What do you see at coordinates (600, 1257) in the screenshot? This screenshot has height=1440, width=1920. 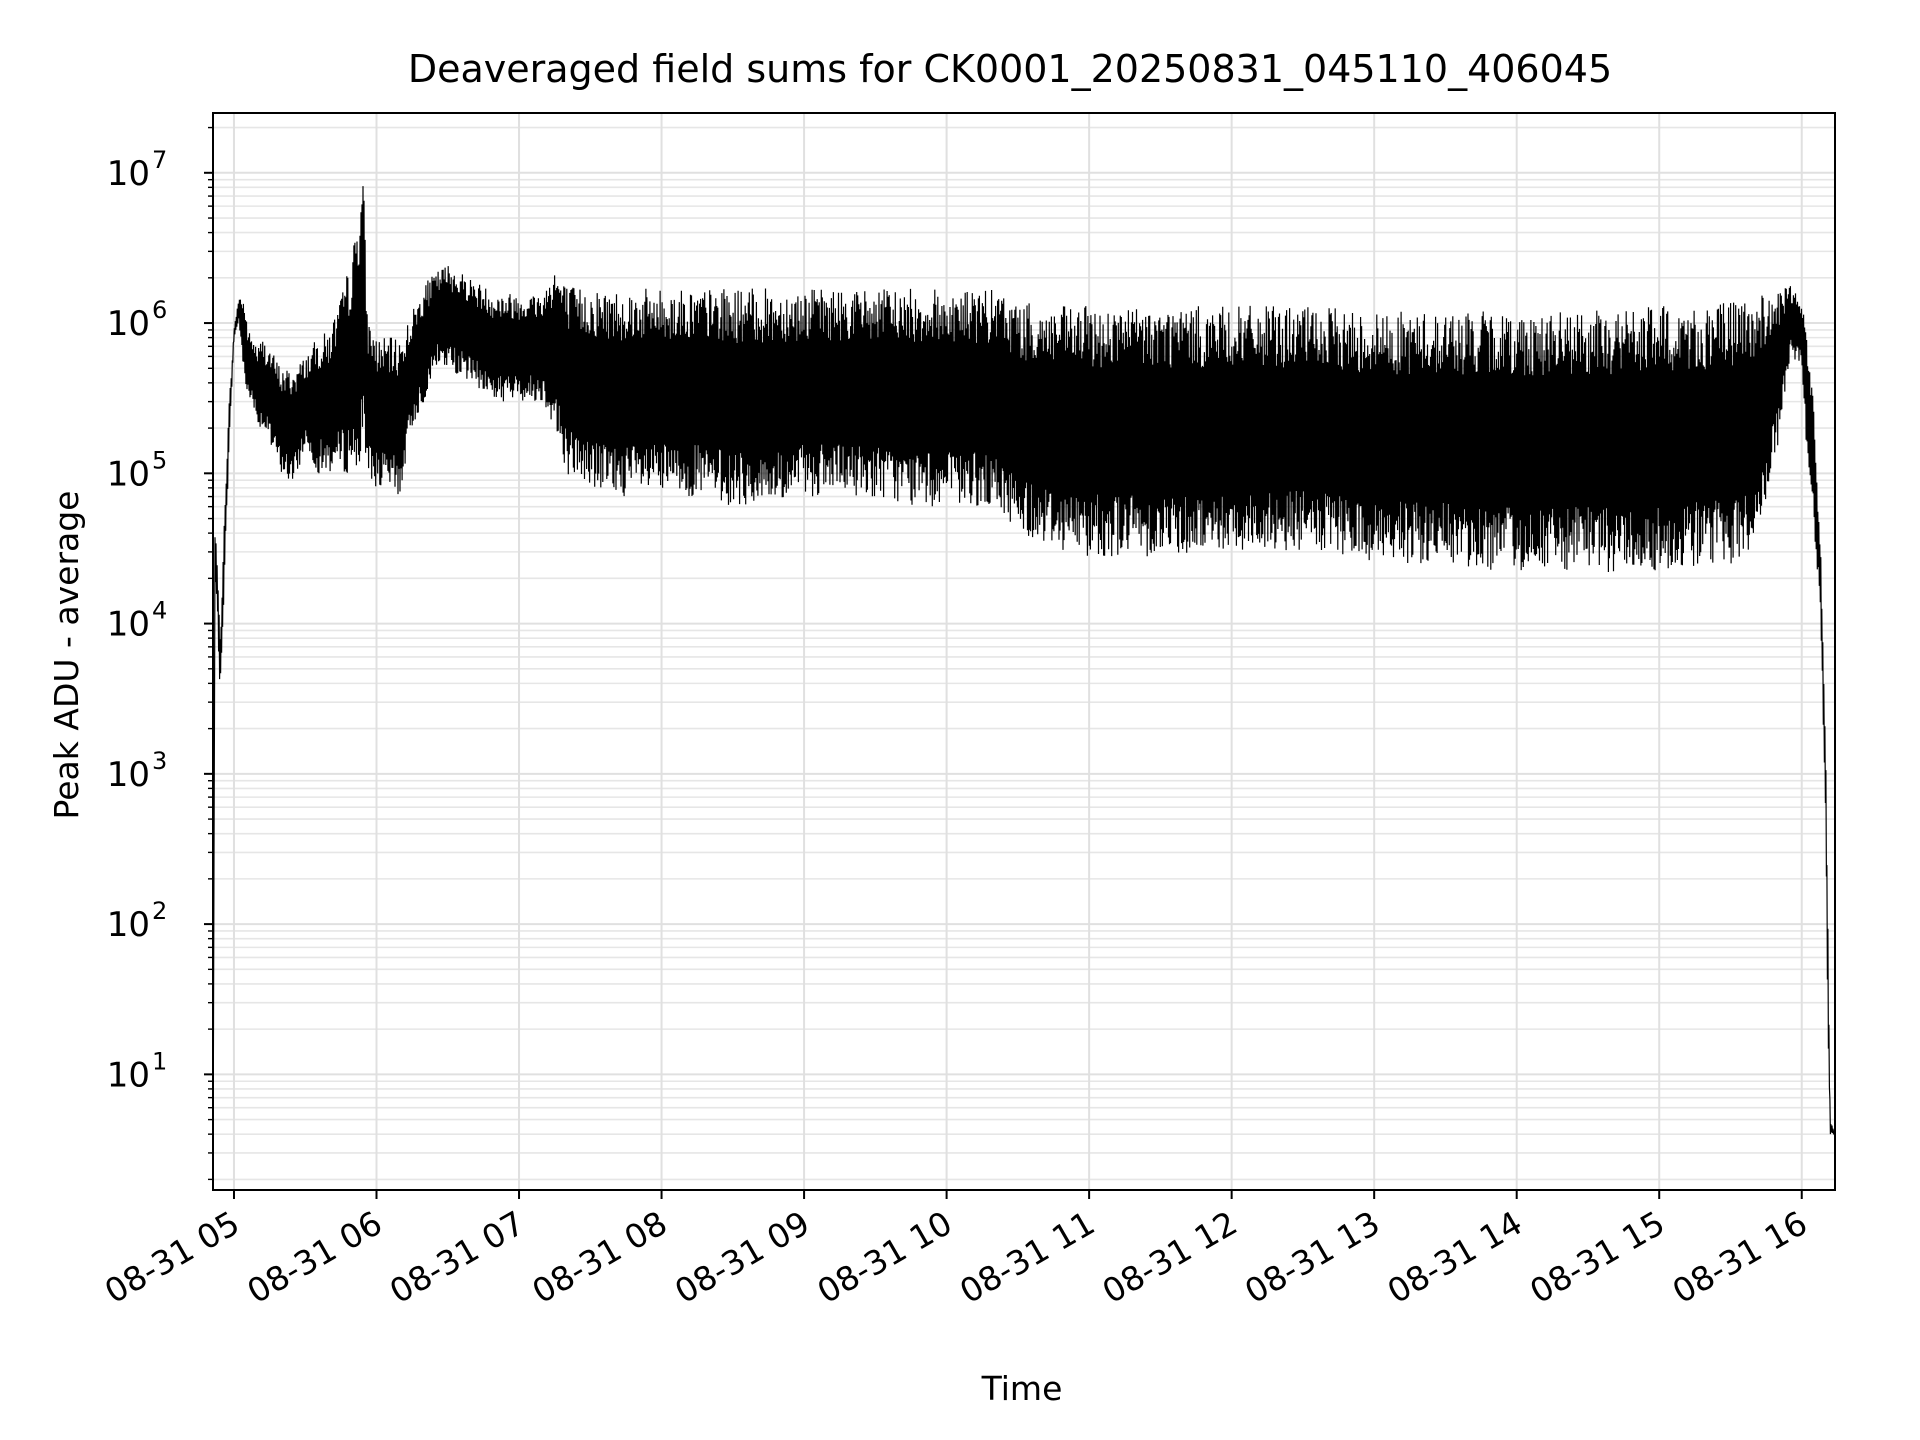 I see `x-tick-label: 08-31 08` at bounding box center [600, 1257].